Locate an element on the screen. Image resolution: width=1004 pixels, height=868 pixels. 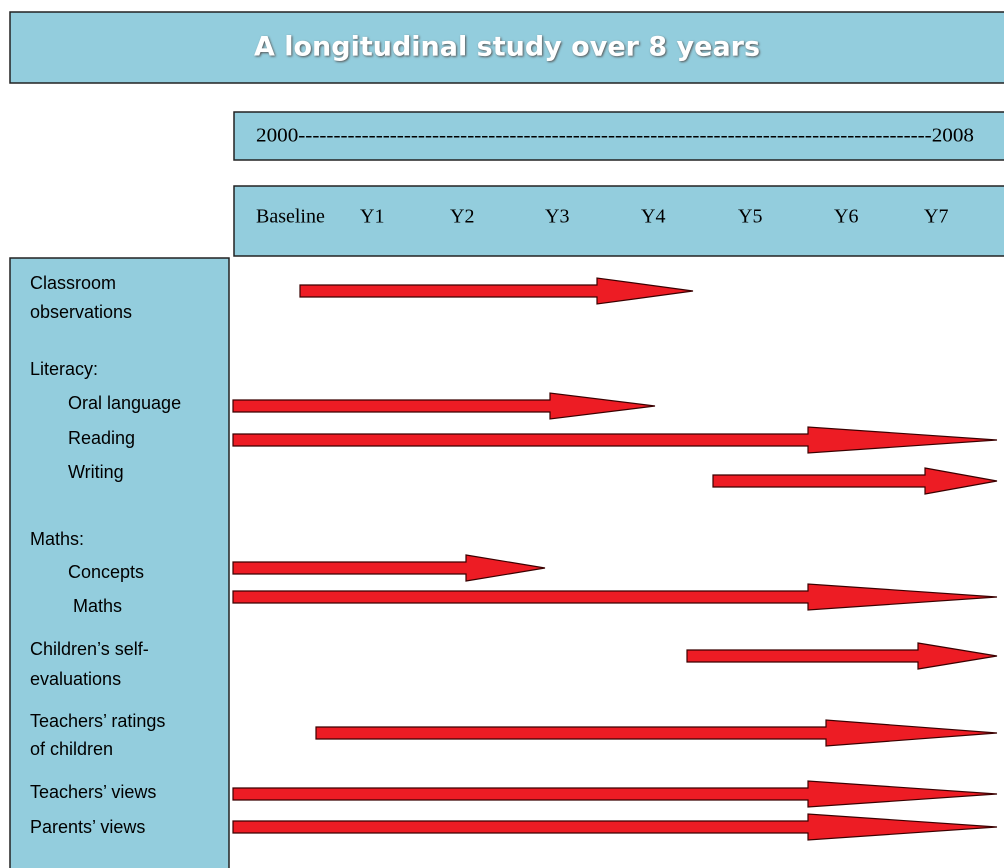
measure-label: Parents’ views is located at coordinates (87, 827).